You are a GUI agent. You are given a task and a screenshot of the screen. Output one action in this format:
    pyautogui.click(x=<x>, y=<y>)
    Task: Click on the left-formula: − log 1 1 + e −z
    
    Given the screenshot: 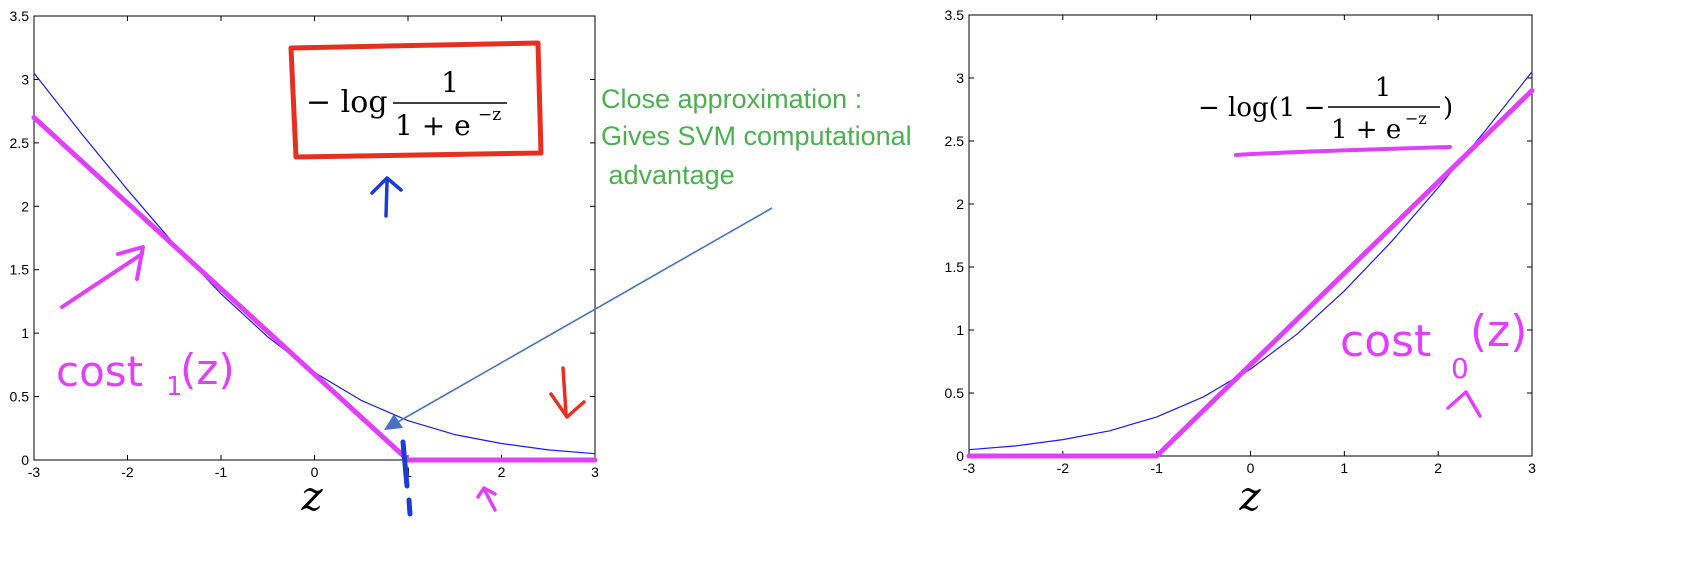 What is the action you would take?
    pyautogui.click(x=406, y=104)
    